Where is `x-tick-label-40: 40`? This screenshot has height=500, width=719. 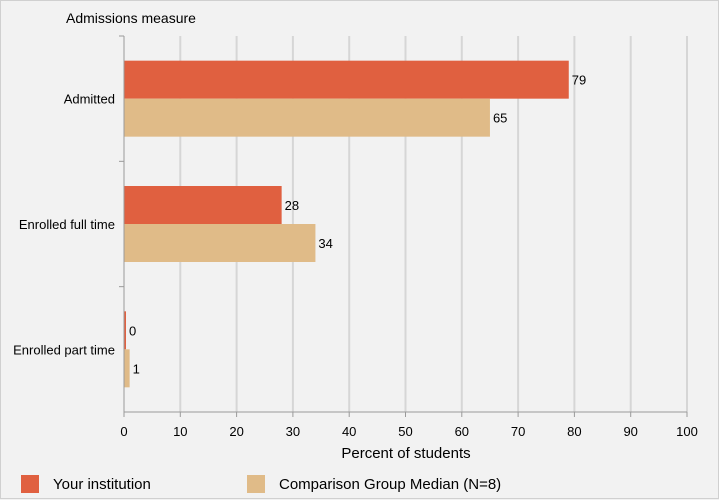
x-tick-label-40: 40 is located at coordinates (349, 431).